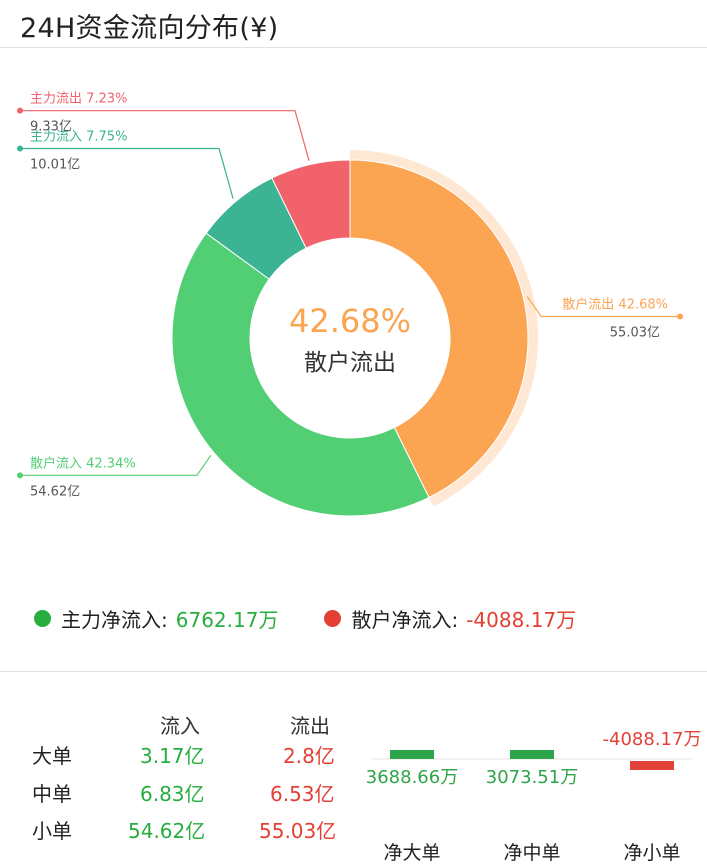  Describe the element at coordinates (350, 363) in the screenshot. I see `center-label: 散户流出` at that location.